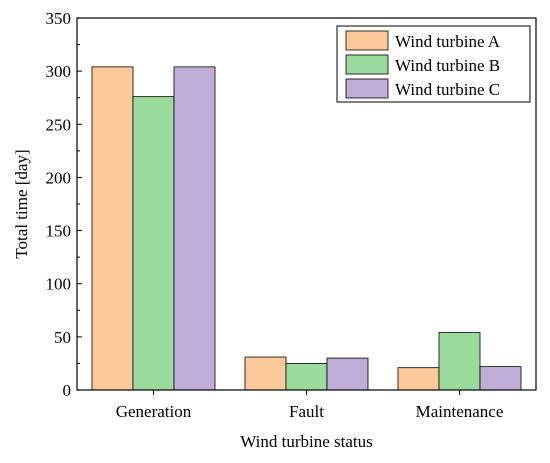  I want to click on y-tick-label: 350, so click(59, 18).